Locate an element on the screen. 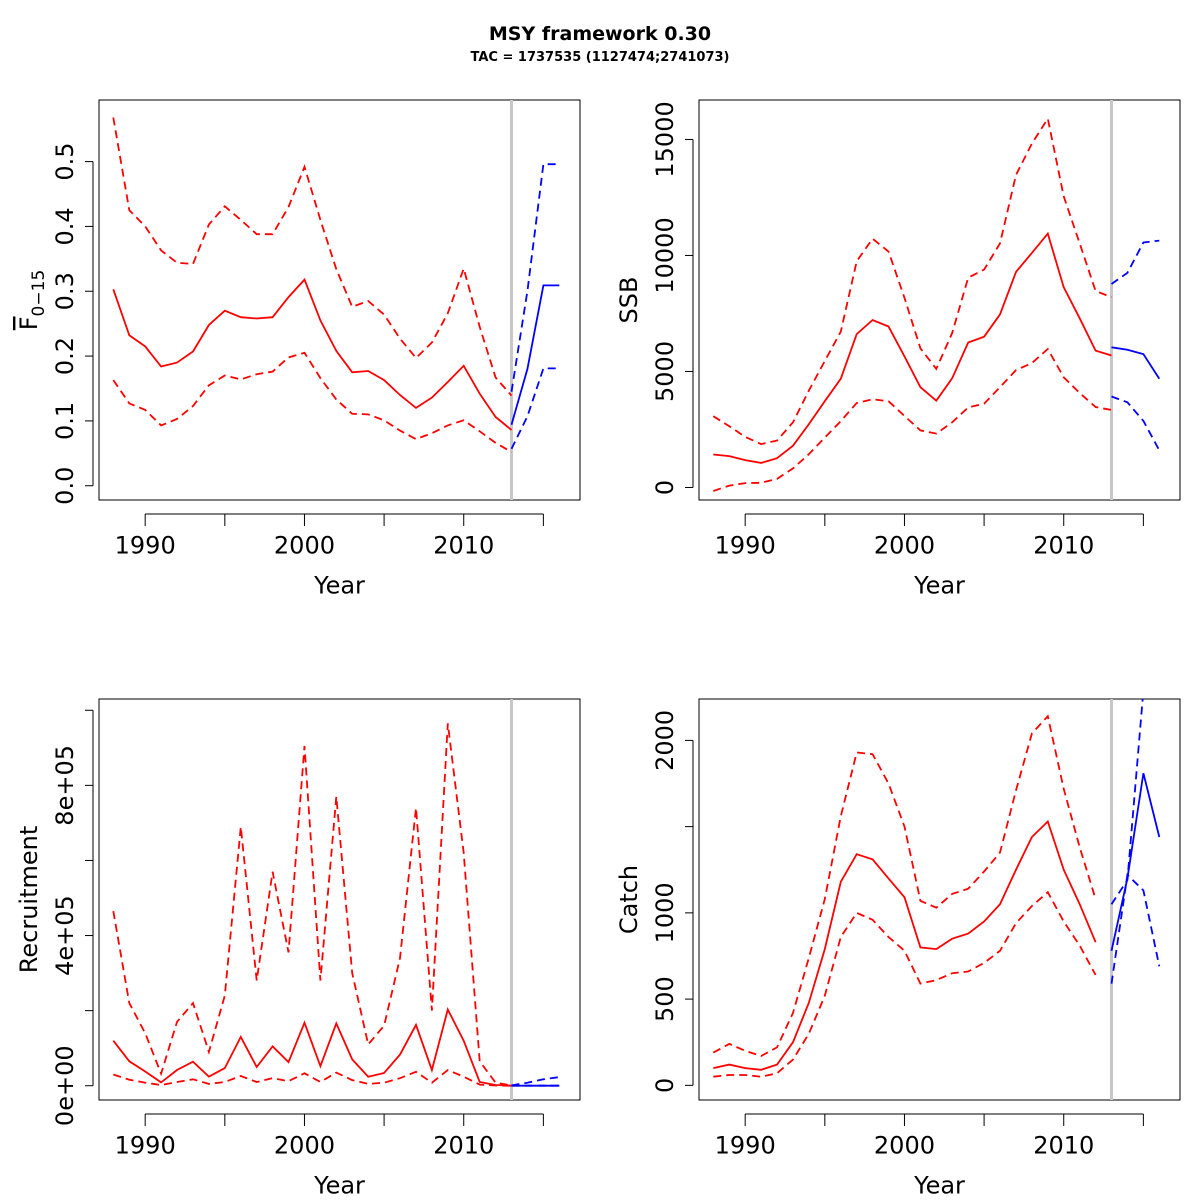  plot-frame-recruitment is located at coordinates (339, 899).